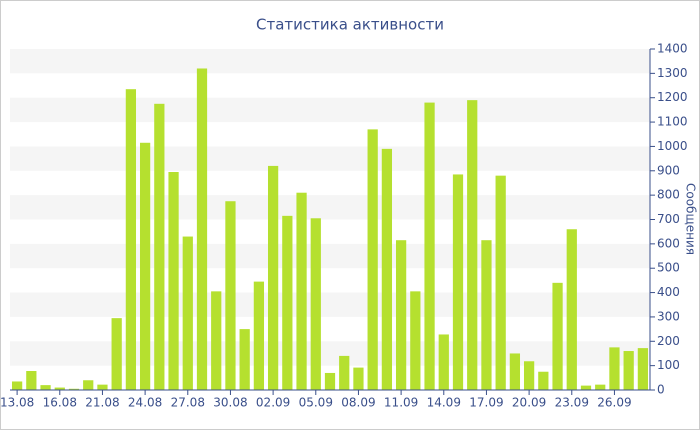  What do you see at coordinates (444, 403) in the screenshot?
I see `x-tick-label: 14.09` at bounding box center [444, 403].